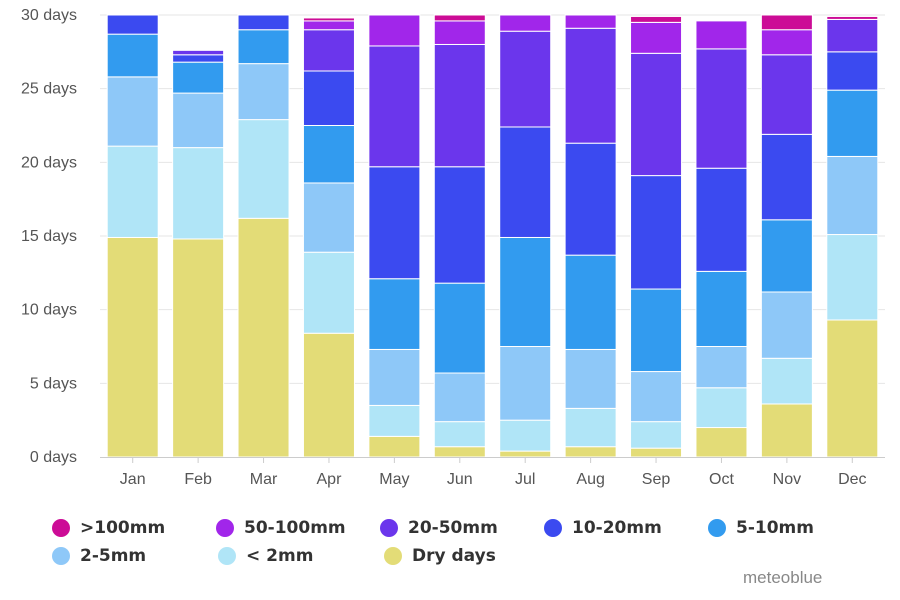  What do you see at coordinates (301, 556) in the screenshot?
I see `legend-item-lt2mm: < 2mm` at bounding box center [301, 556].